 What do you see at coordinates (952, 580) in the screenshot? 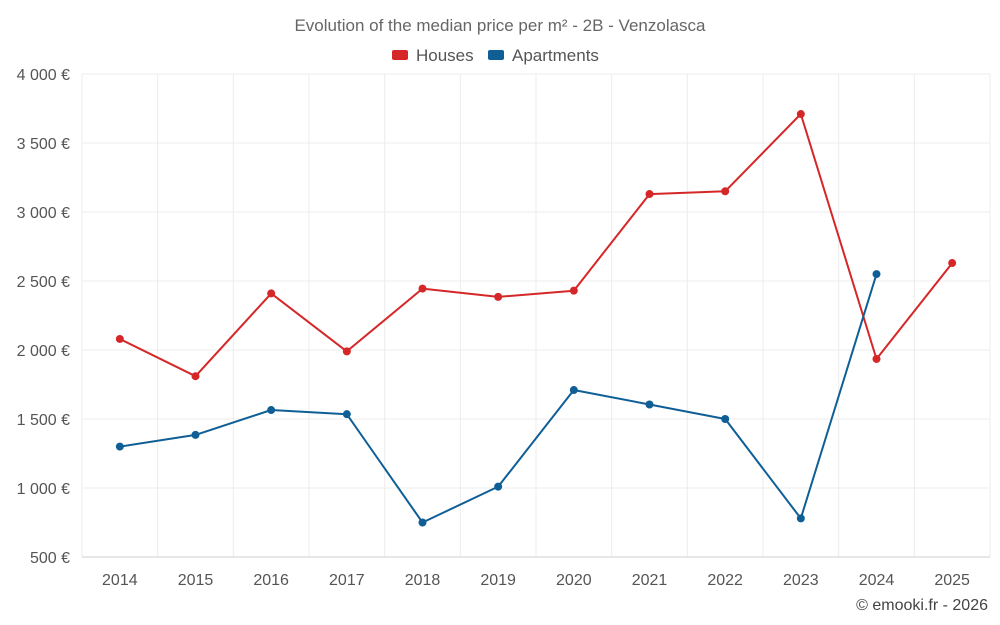
I see `x-tick-label: 2025` at bounding box center [952, 580].